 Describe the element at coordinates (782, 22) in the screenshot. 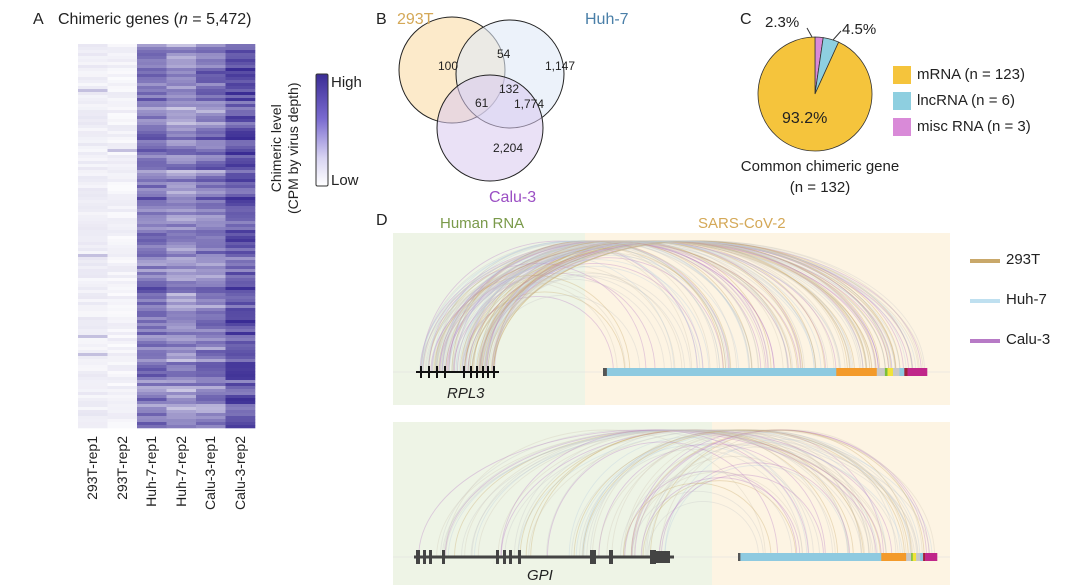

I see `pie-label-misc: 2.3%` at that location.